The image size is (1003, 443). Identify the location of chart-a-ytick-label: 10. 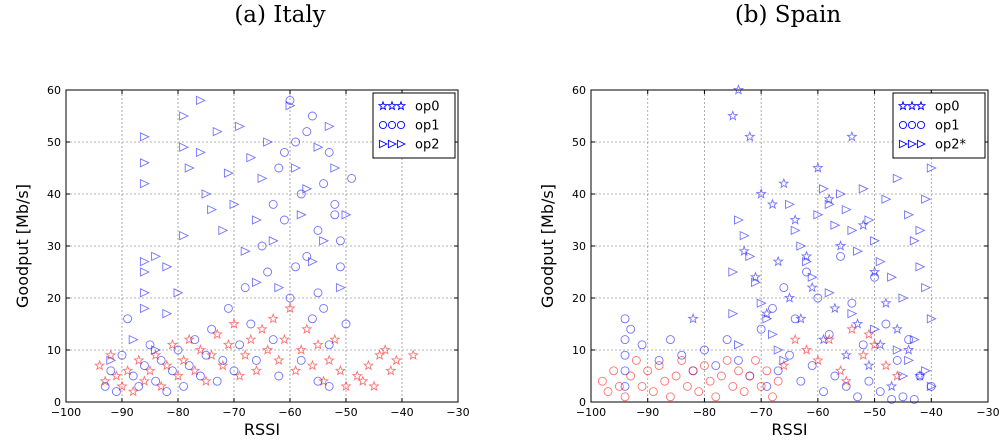
(54, 350).